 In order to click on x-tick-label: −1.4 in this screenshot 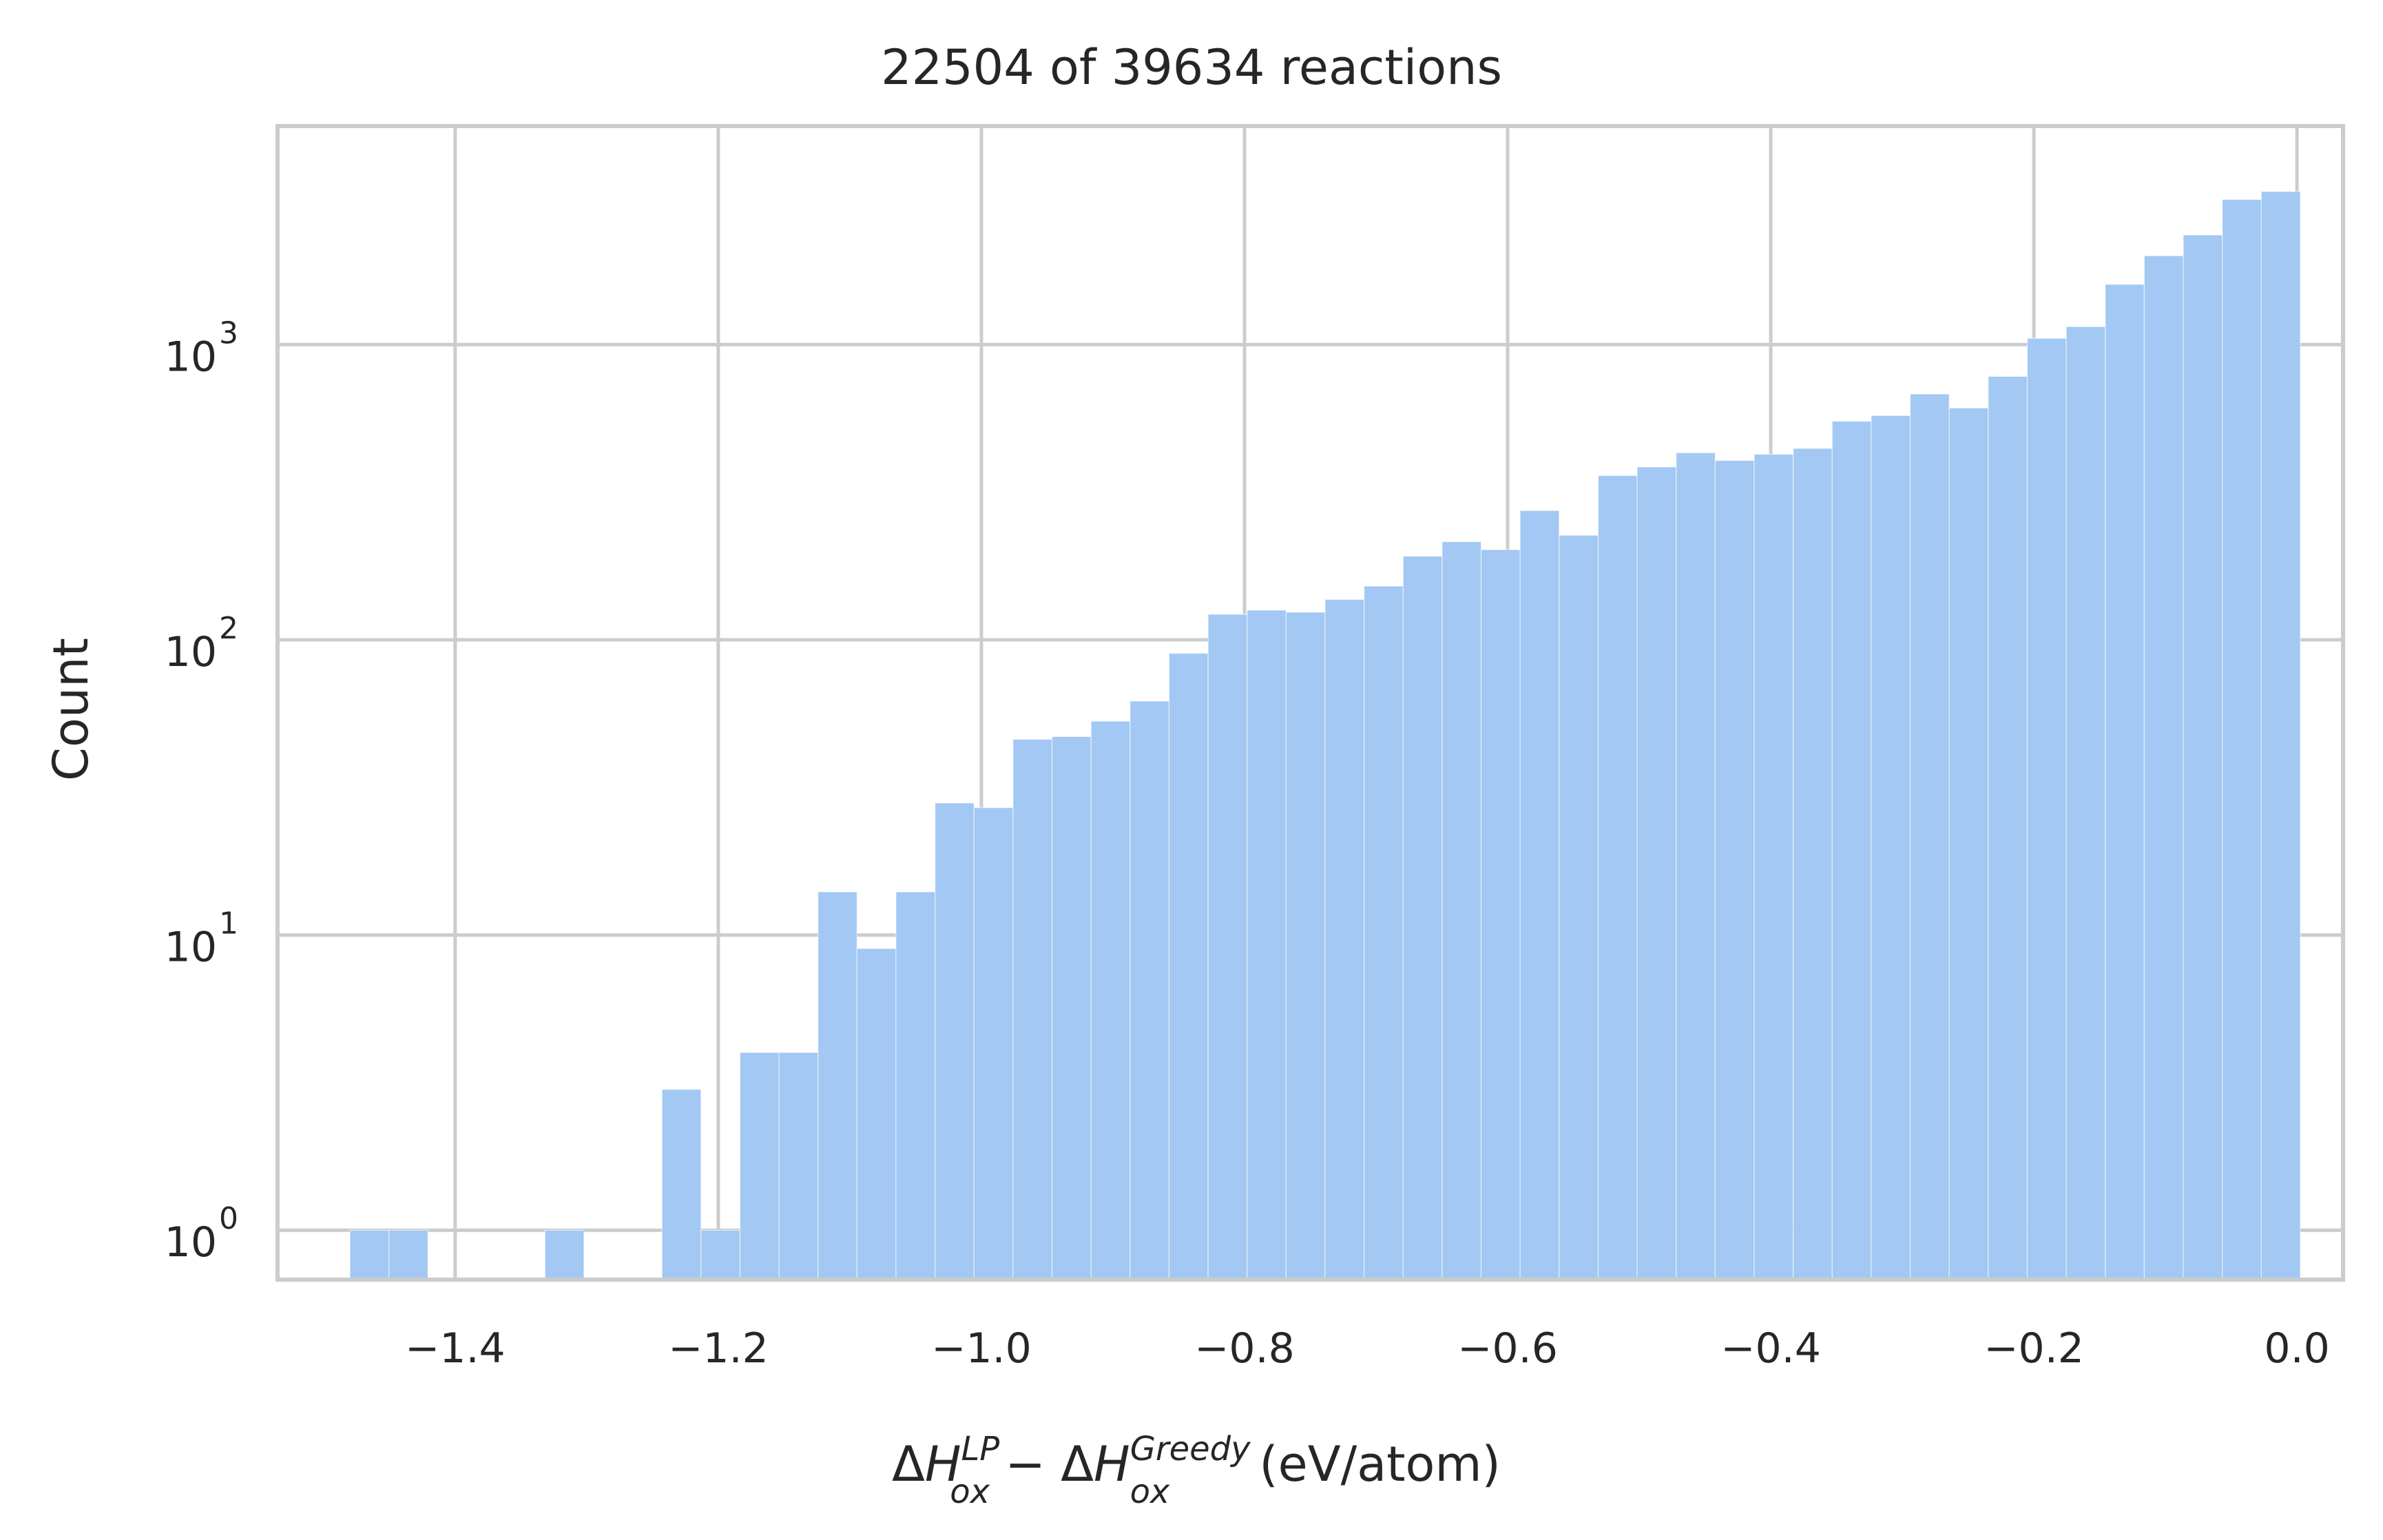, I will do `click(455, 1348)`.